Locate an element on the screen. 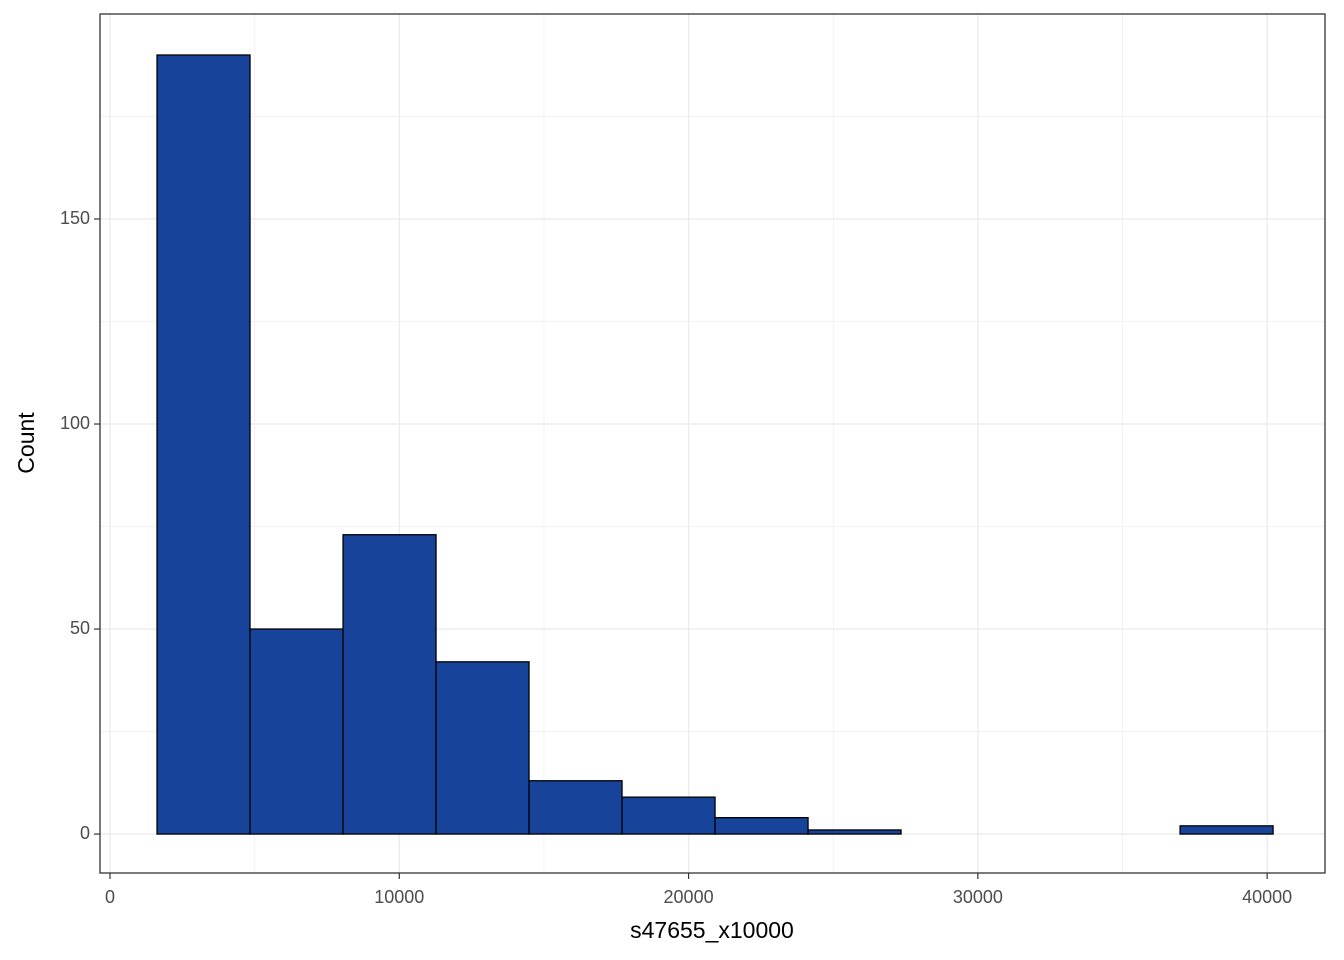  y-tick-label: 0 is located at coordinates (85, 833).